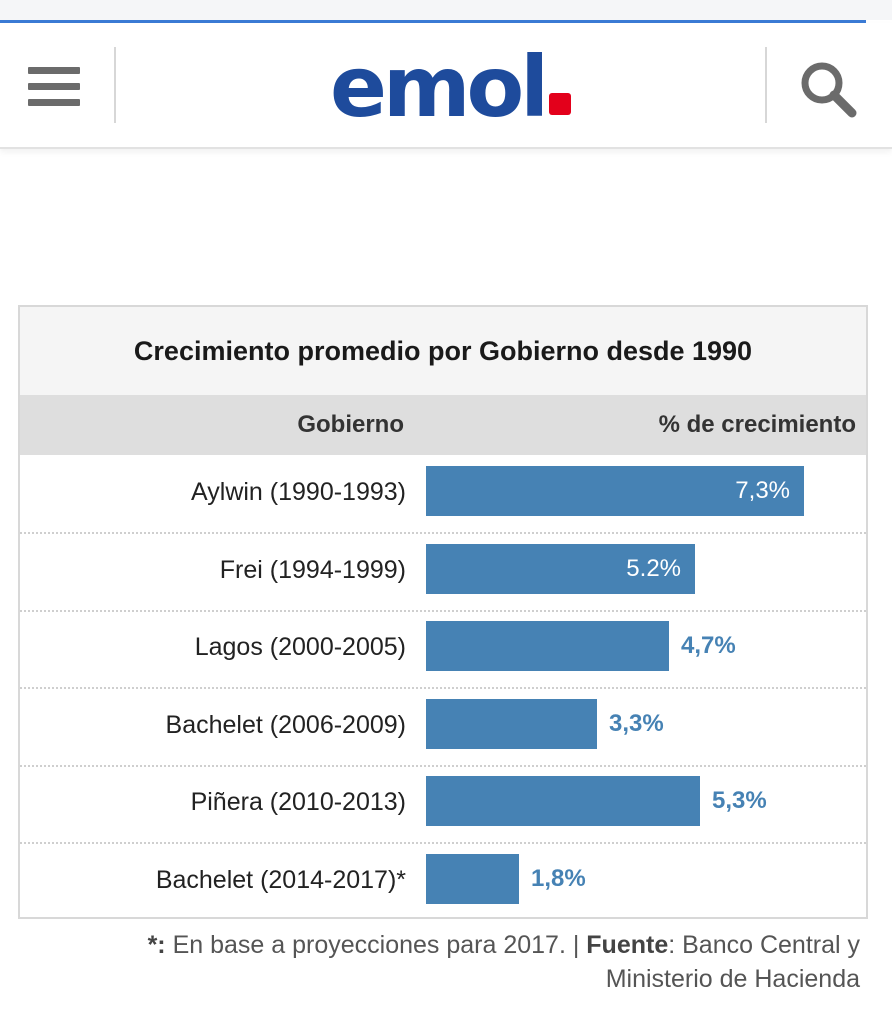 This screenshot has height=1024, width=892. I want to click on page-load-progress-line, so click(433, 21).